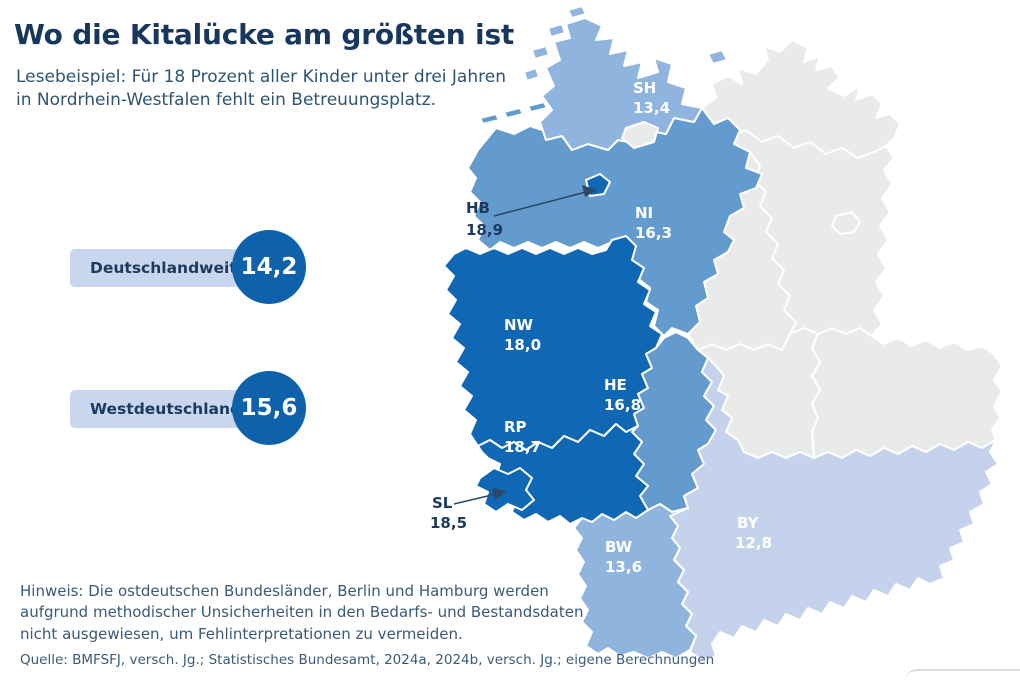  I want to click on sl-callout-arrowhead-icon, so click(499, 494).